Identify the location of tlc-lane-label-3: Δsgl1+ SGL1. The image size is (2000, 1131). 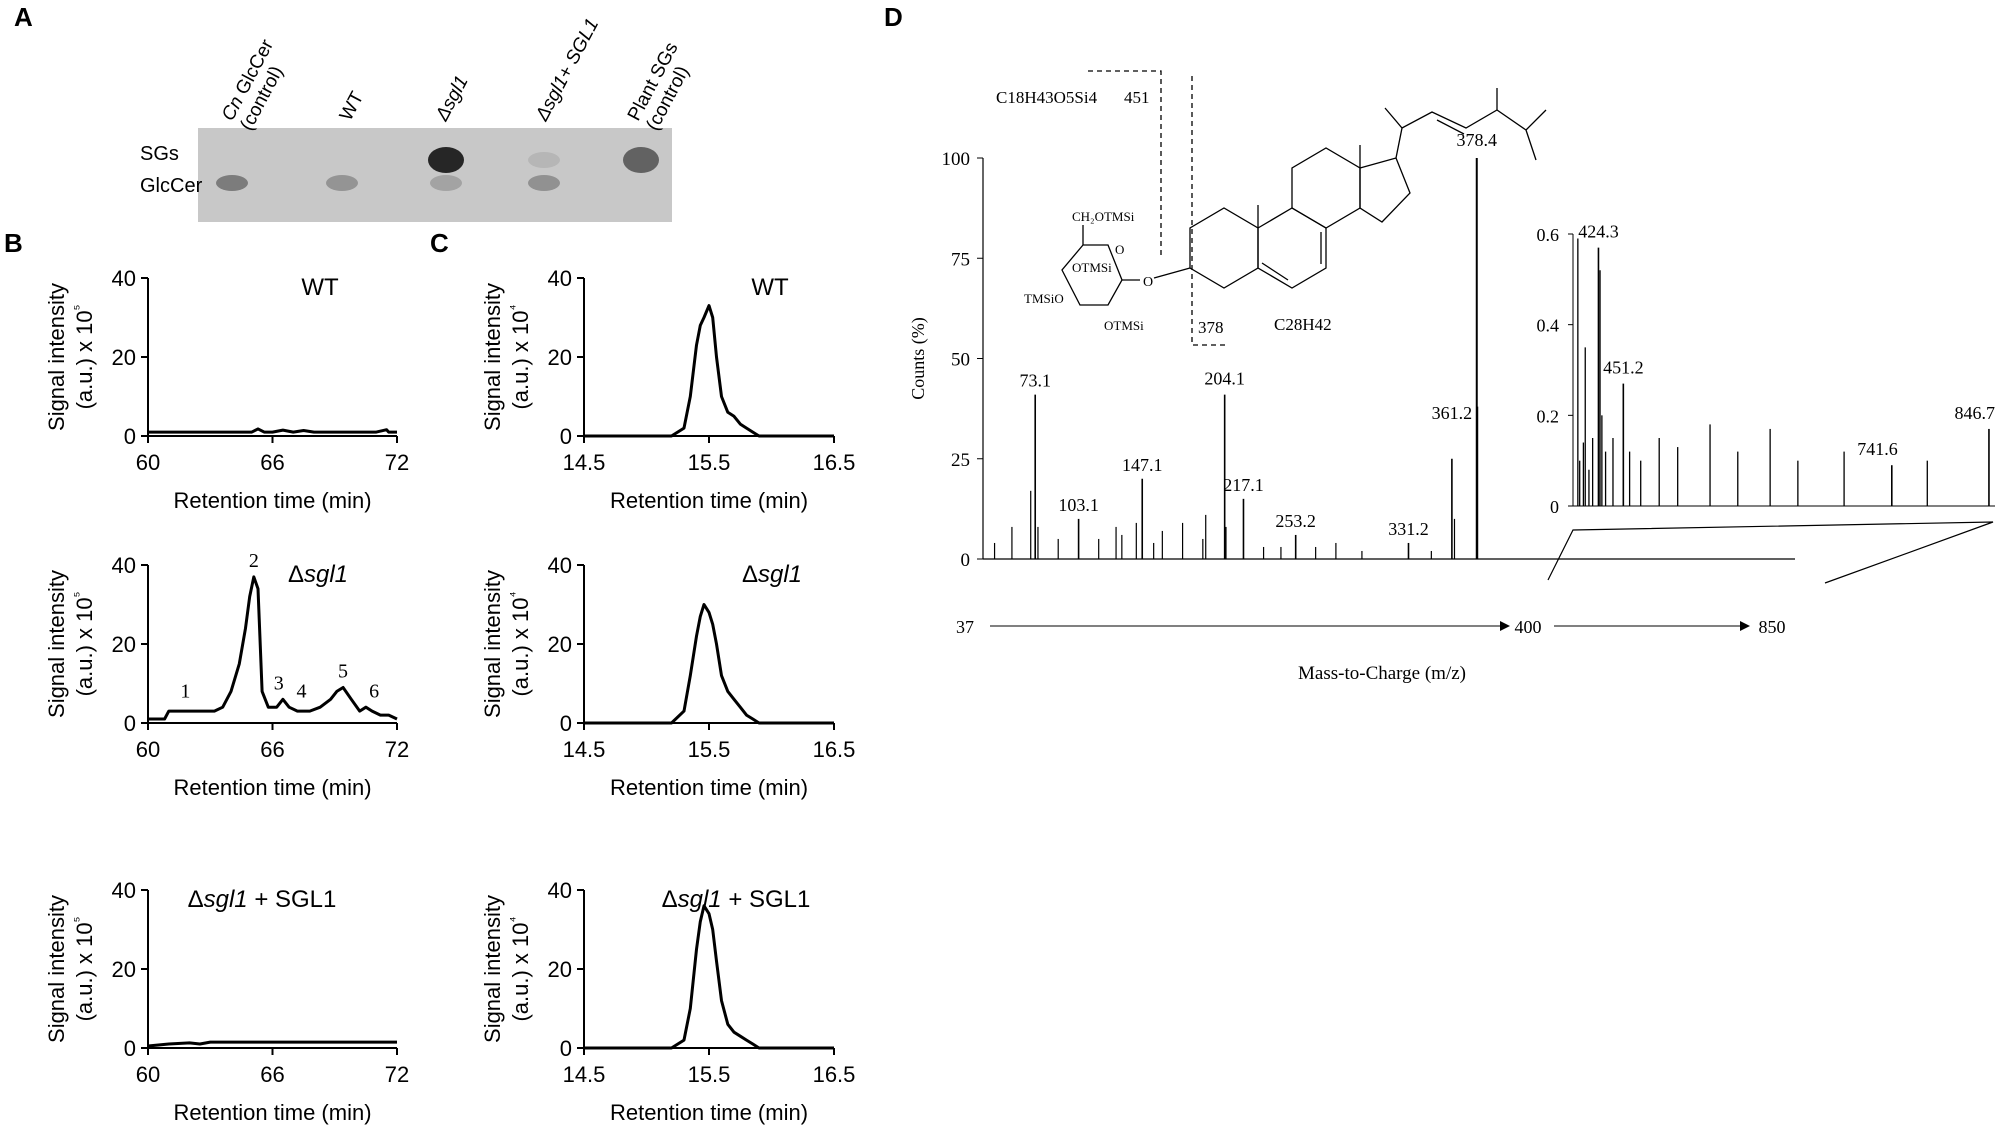
(567, 70).